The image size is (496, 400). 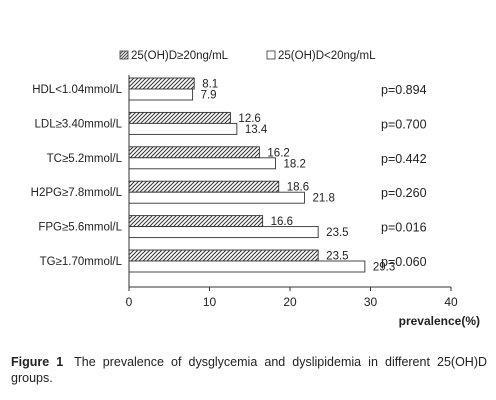 I want to click on data-label: 18.2, so click(x=295, y=164).